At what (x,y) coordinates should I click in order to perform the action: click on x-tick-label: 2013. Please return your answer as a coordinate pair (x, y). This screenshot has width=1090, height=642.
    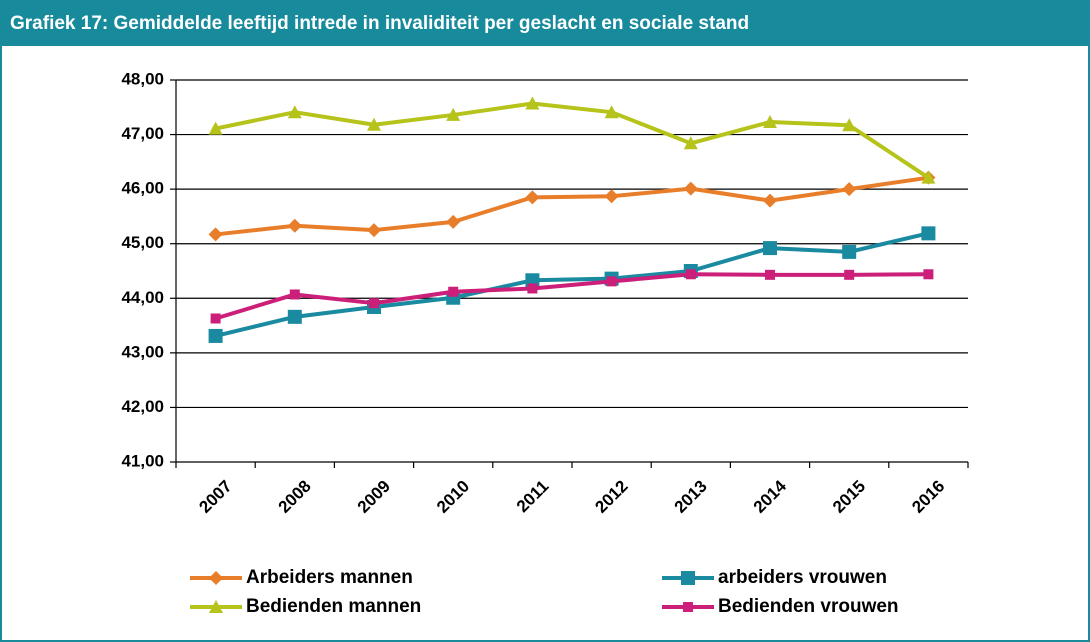
    Looking at the image, I should click on (691, 497).